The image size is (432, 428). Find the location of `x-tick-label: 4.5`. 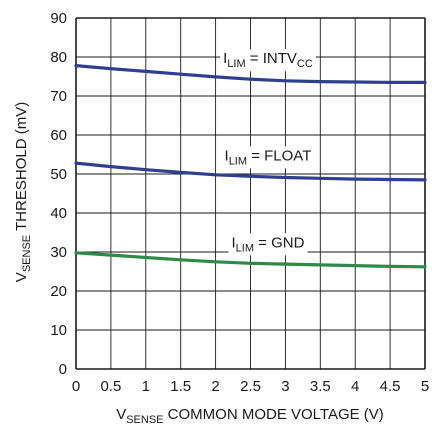

x-tick-label: 4.5 is located at coordinates (390, 386).